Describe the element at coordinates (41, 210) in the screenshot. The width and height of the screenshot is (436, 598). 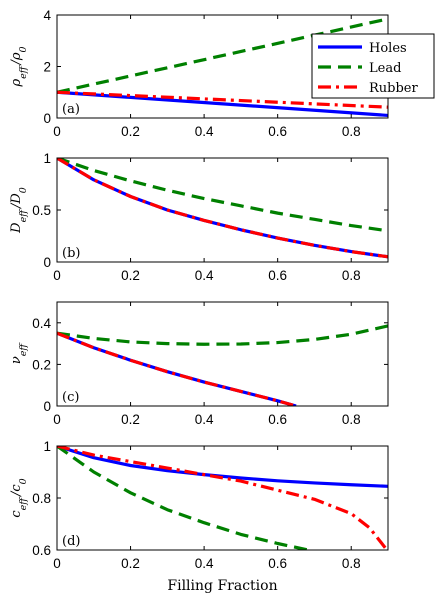
I see `y-tick-label: 0.5` at that location.